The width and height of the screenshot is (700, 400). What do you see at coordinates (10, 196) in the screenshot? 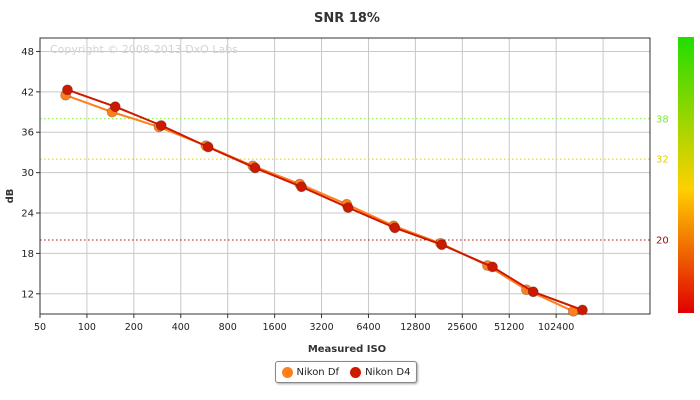
I see `y-axis-label: dB` at bounding box center [10, 196].